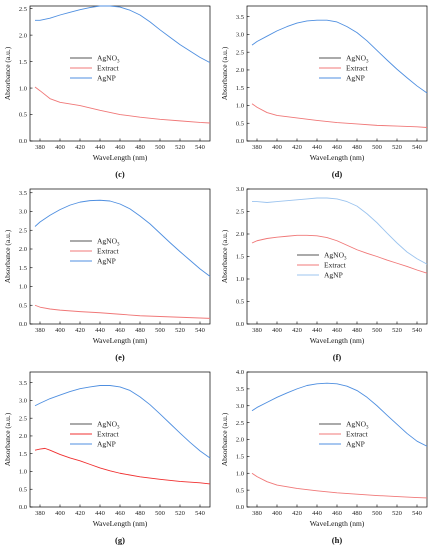 This screenshot has height=550, width=433. What do you see at coordinates (240, 17) in the screenshot?
I see `y-tick-label: 3.5` at bounding box center [240, 17].